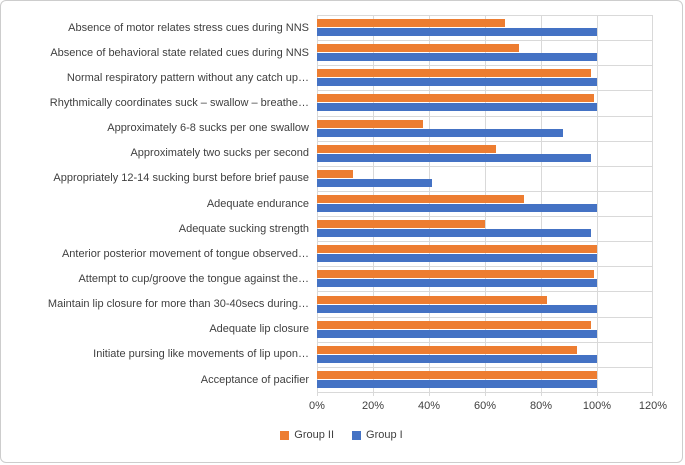 Image resolution: width=685 pixels, height=465 pixels. Describe the element at coordinates (314, 435) in the screenshot. I see `legend-label: Group II` at that location.